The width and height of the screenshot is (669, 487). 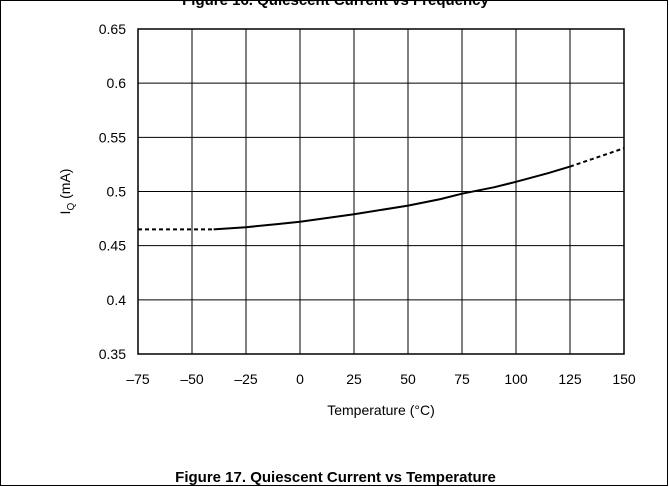 I want to click on y-axis-label-unit: (mA), so click(x=65, y=186).